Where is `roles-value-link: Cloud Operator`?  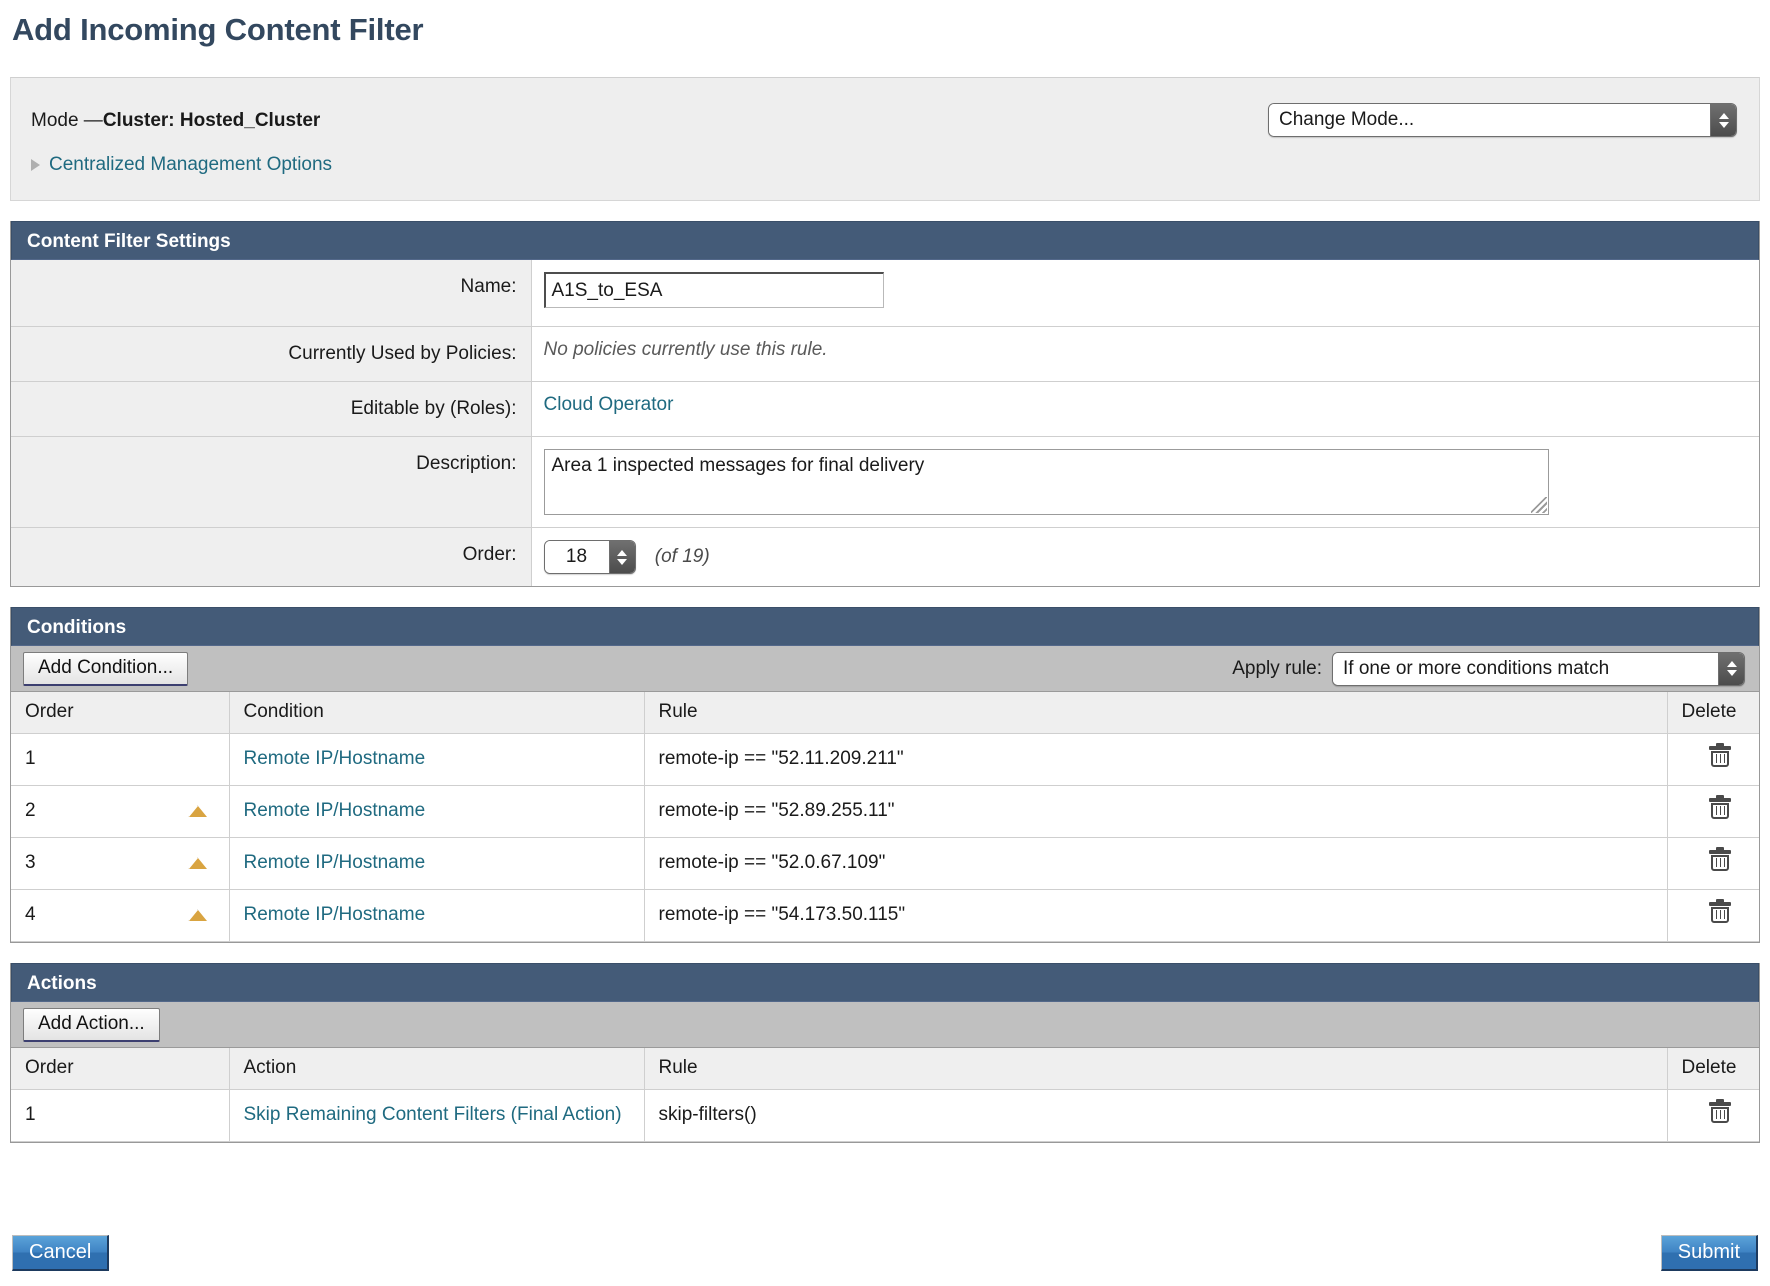
roles-value-link: Cloud Operator is located at coordinates (608, 404).